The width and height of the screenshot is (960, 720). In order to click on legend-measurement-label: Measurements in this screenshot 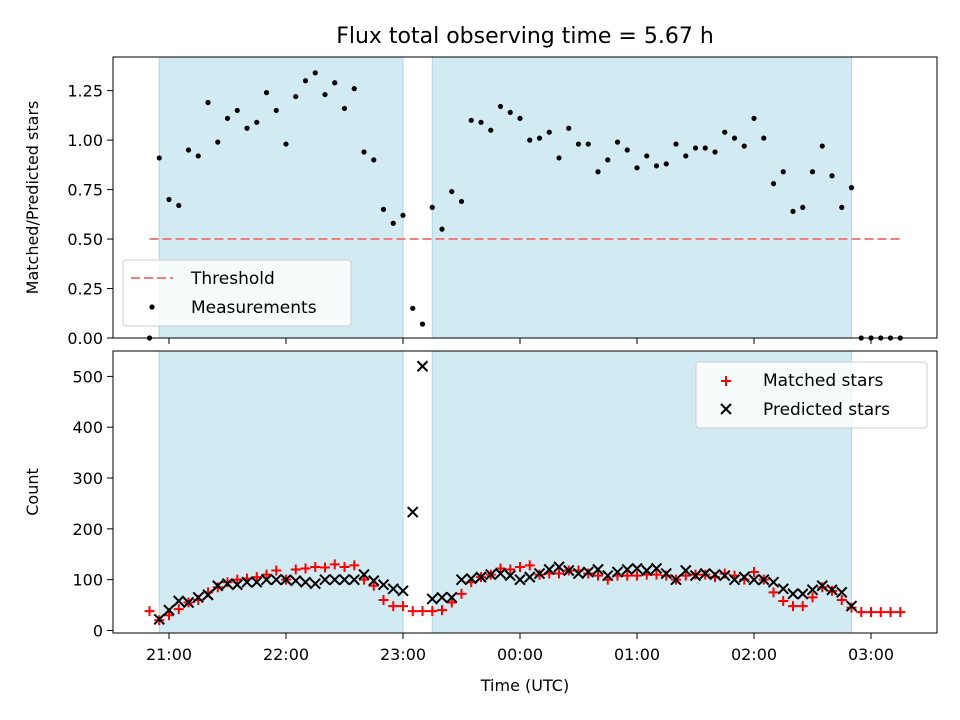, I will do `click(254, 308)`.